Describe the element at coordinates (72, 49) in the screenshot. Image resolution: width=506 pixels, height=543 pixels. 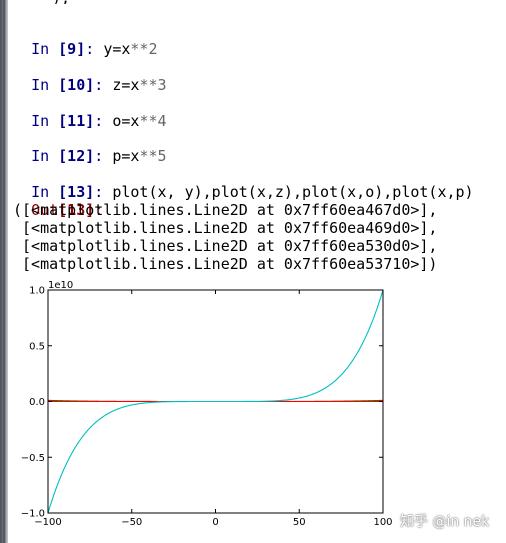
I see `in-prompt-number: [9]` at that location.